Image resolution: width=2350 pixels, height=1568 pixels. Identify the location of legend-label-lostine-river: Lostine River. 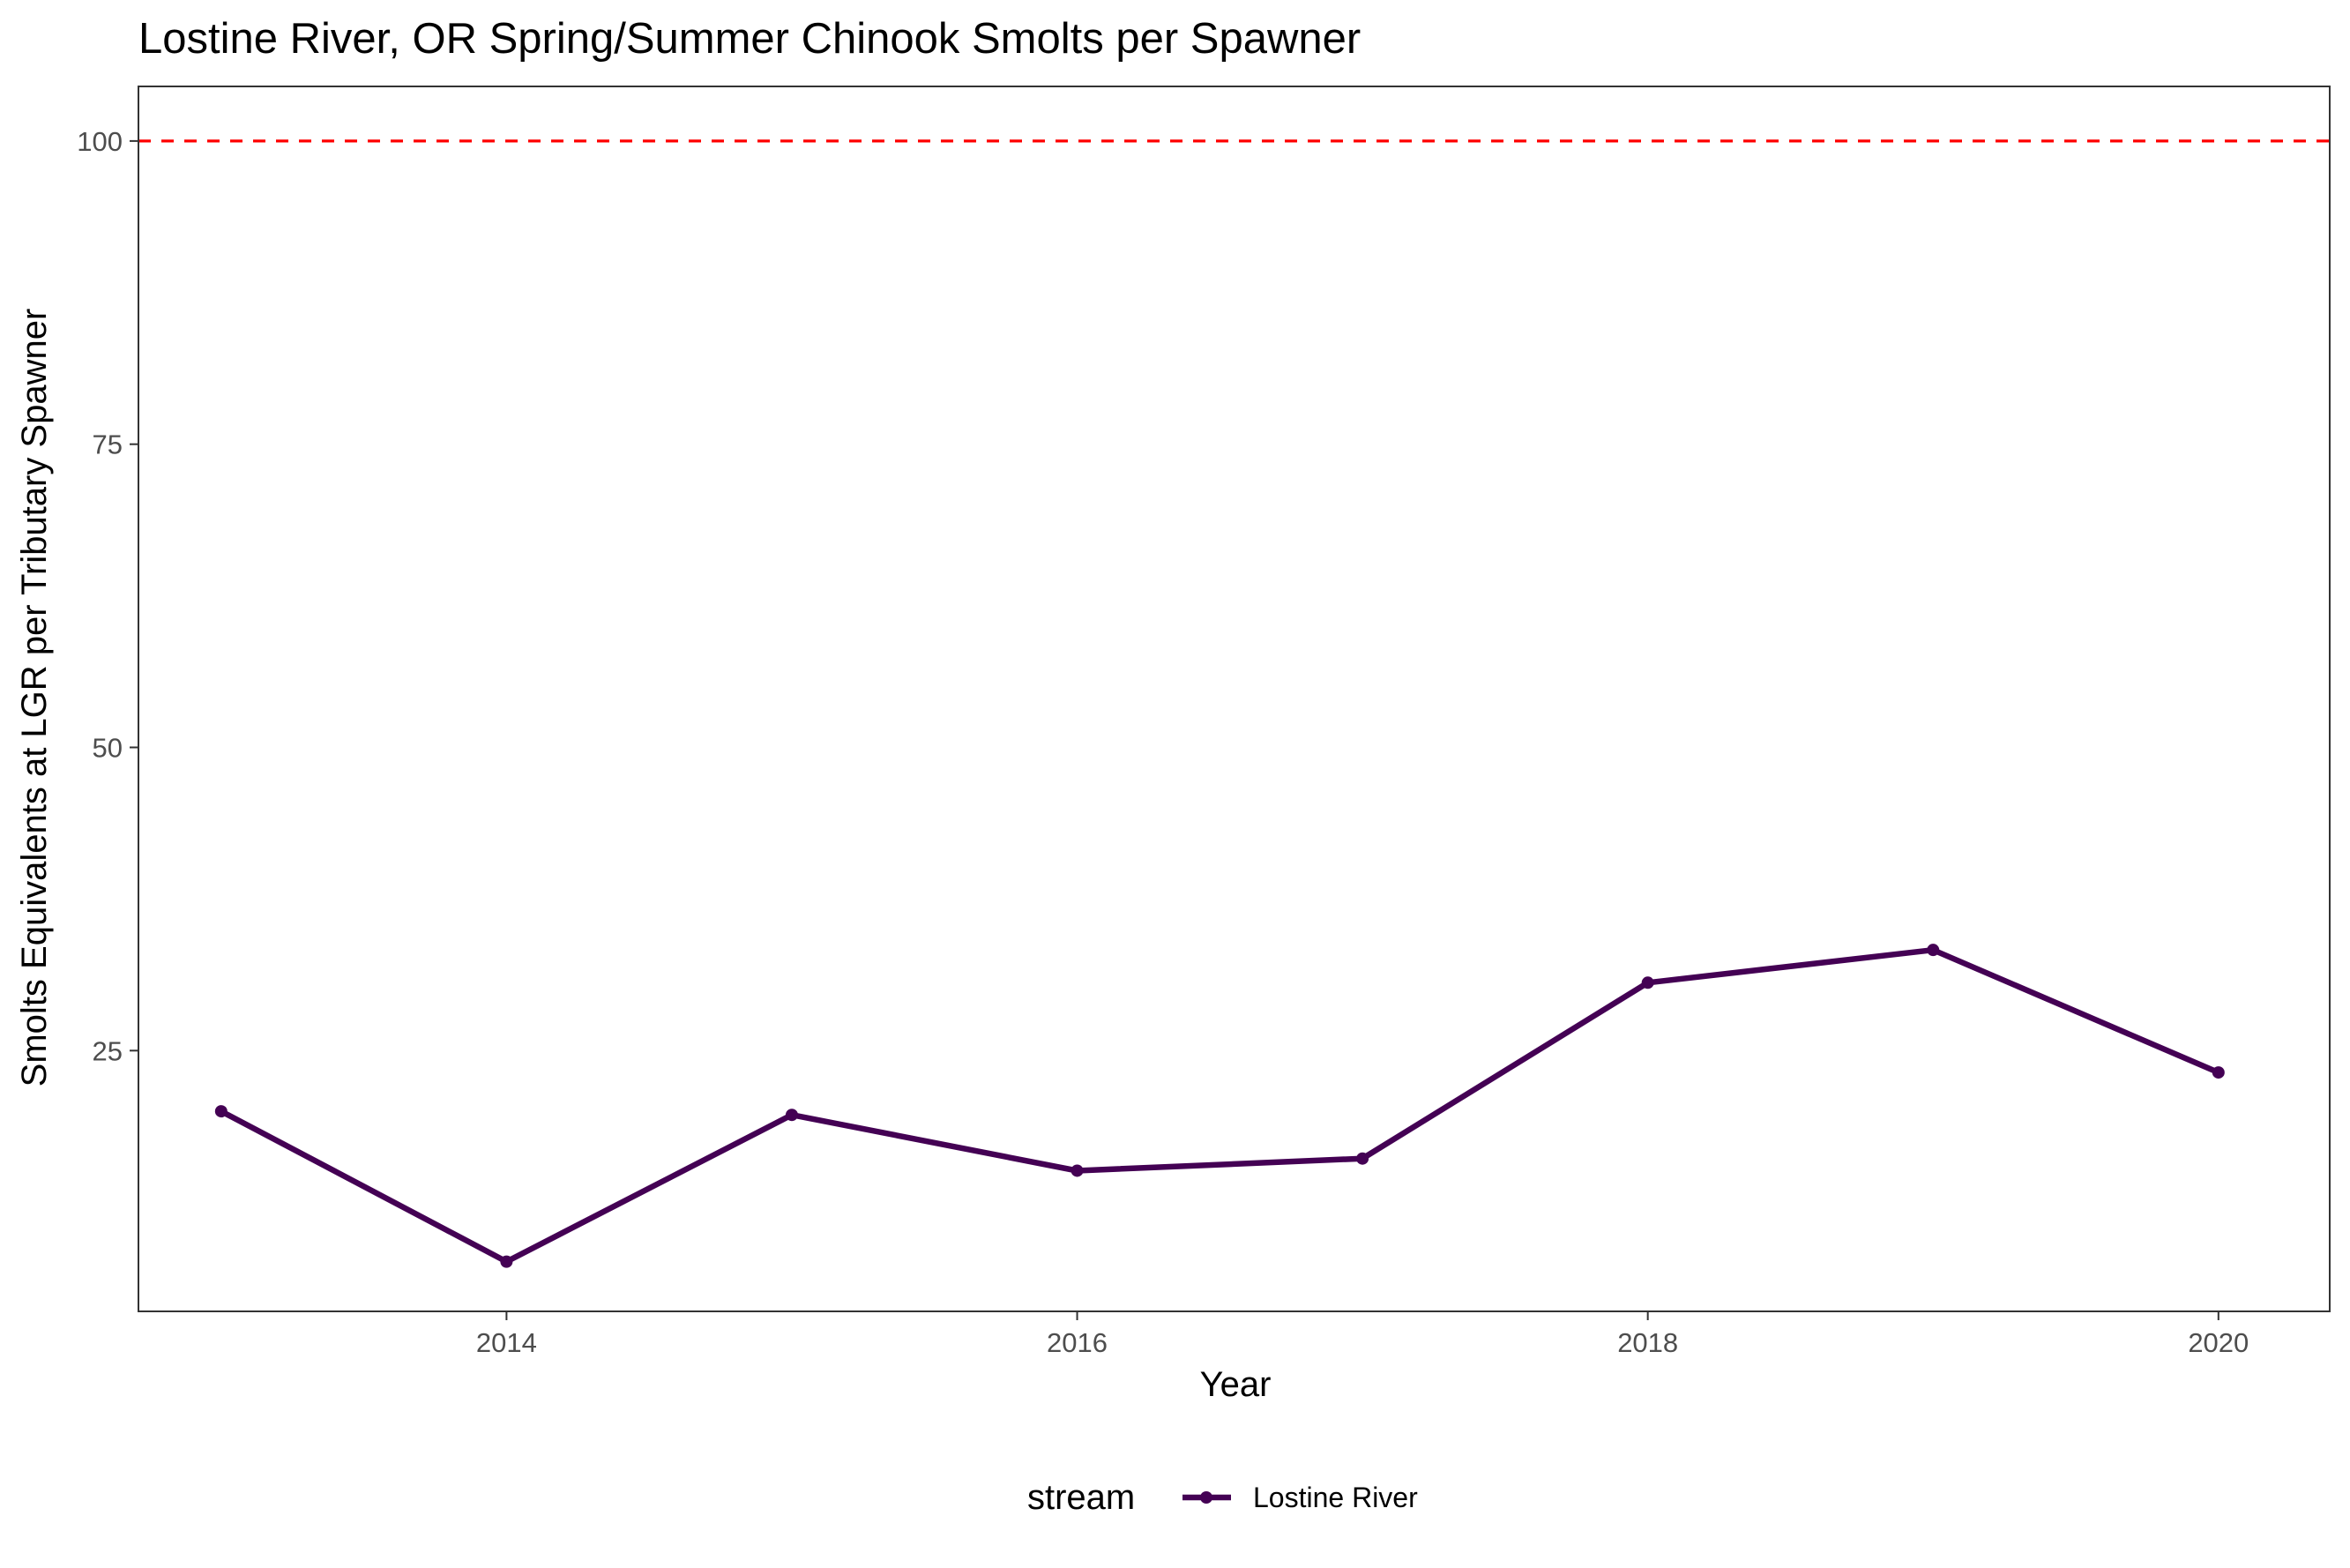
(1335, 1497).